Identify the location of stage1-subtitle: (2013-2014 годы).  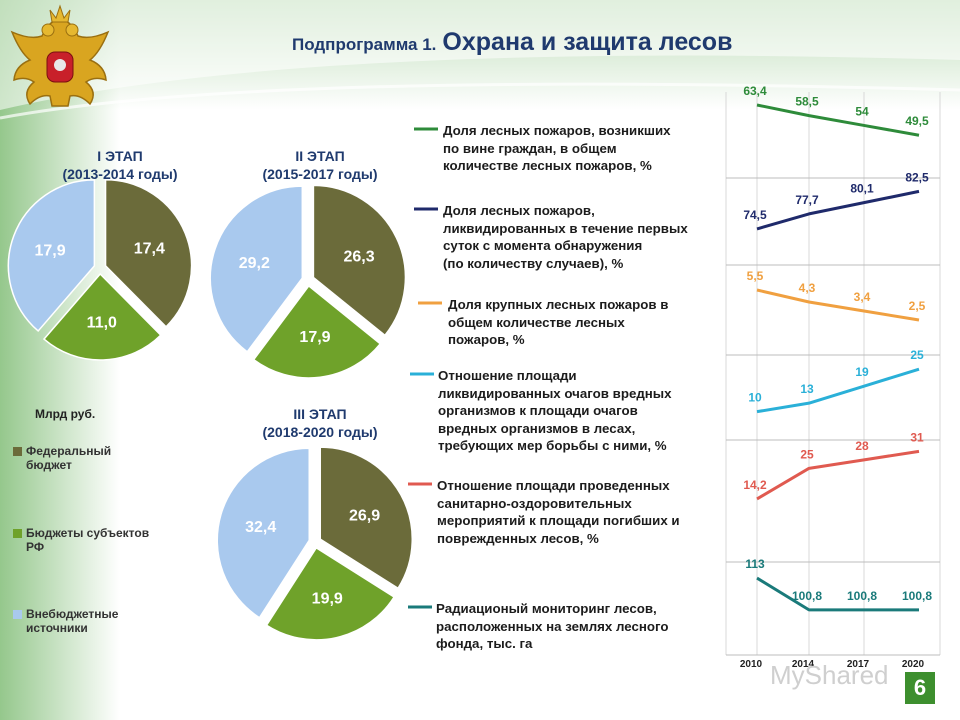
(120, 174).